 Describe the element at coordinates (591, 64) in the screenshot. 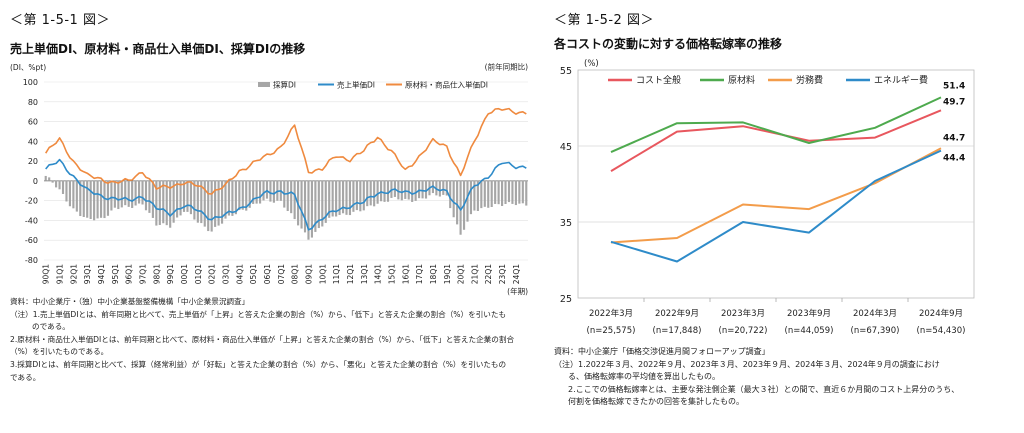

I see `y-axis-label: (%)` at that location.